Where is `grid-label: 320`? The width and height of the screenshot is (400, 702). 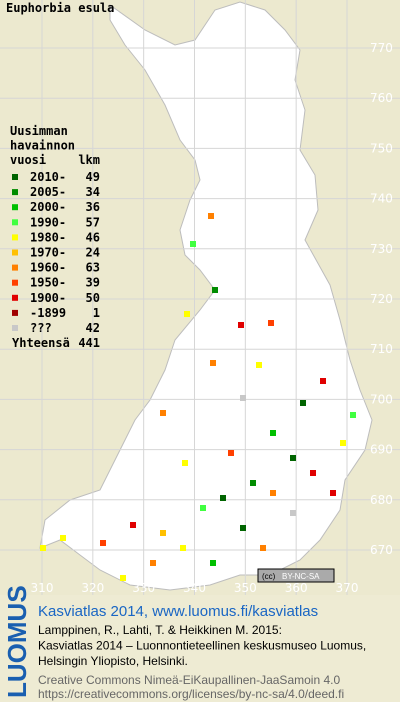 grid-label: 320 is located at coordinates (92, 588).